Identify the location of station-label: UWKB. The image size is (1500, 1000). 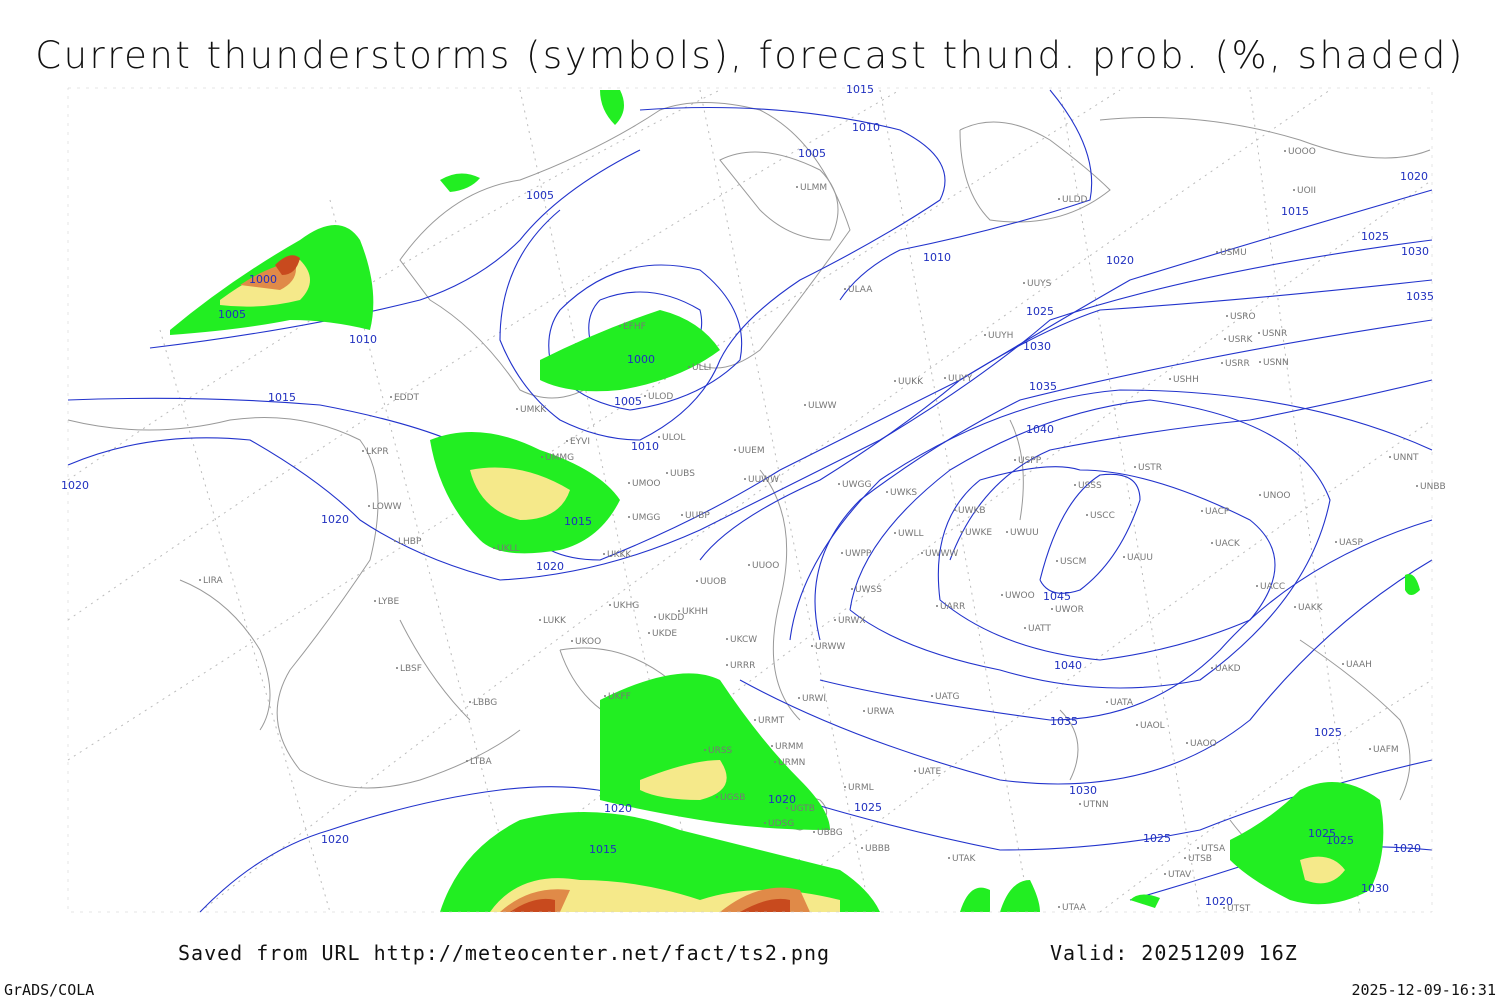
(972, 511).